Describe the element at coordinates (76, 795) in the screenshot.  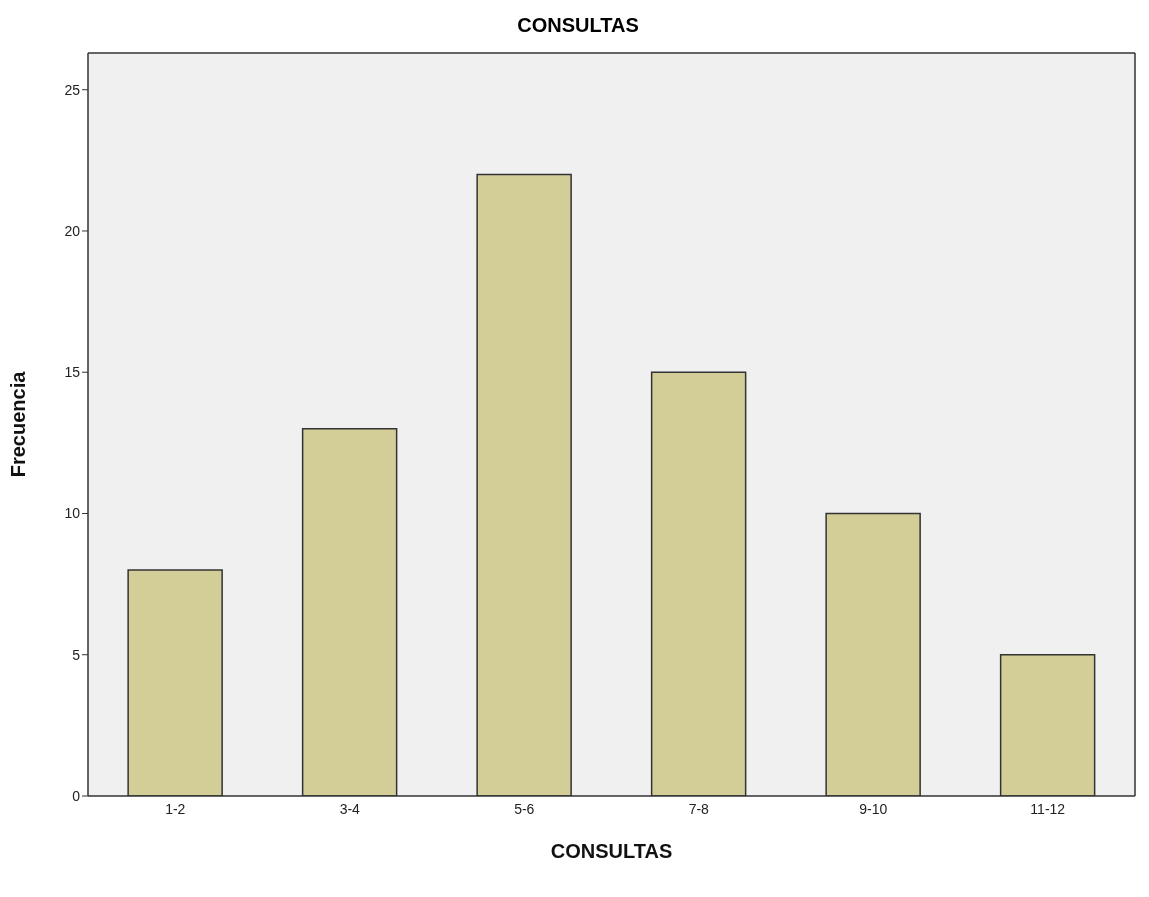
I see `y-tick-label: 0` at that location.